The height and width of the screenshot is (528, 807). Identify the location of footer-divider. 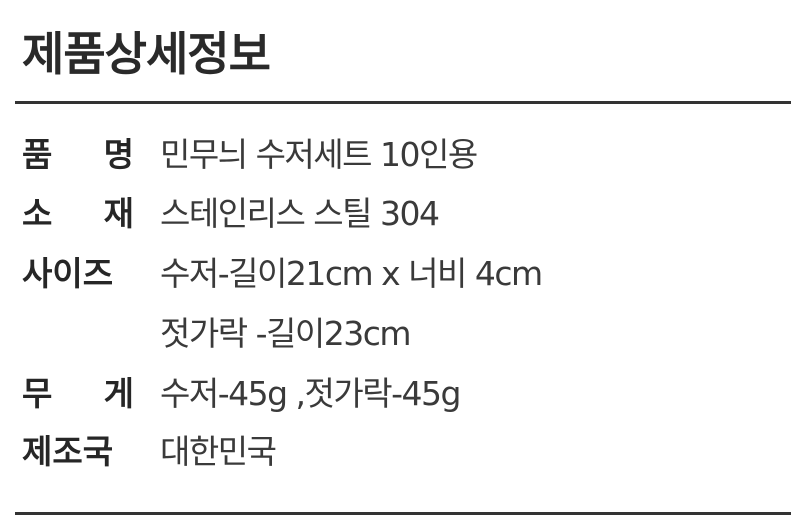
(403, 513).